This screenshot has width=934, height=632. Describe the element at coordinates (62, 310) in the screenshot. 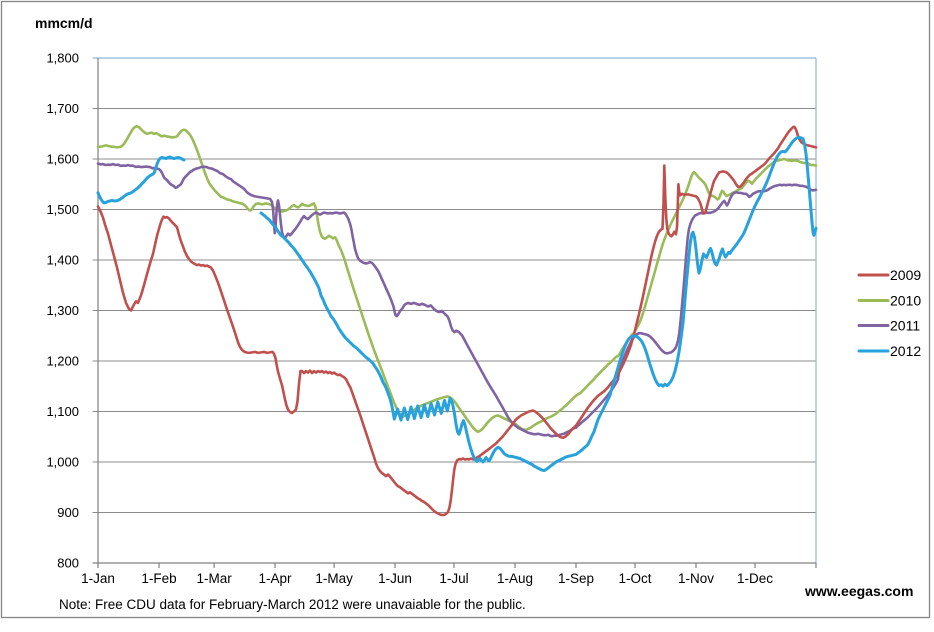

I see `svg-text: 1,300` at that location.